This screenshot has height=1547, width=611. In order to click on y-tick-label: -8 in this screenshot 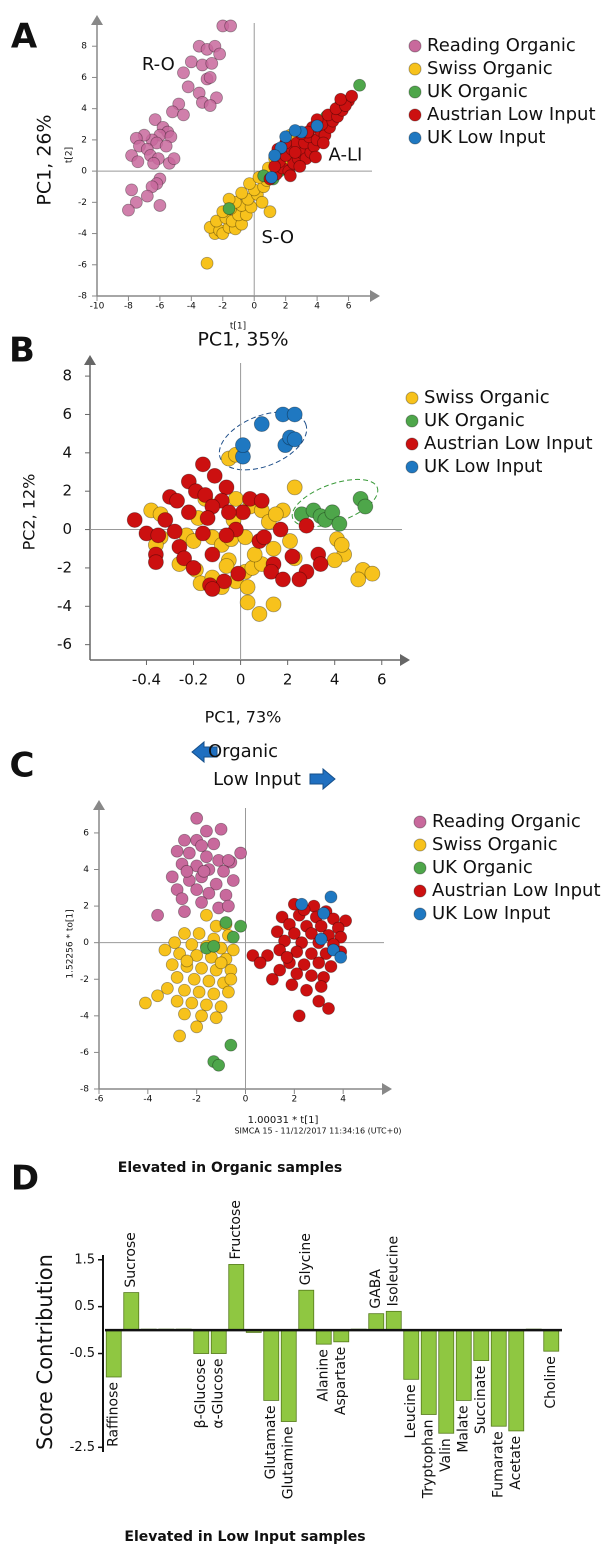, I will do `click(84, 1090)`.